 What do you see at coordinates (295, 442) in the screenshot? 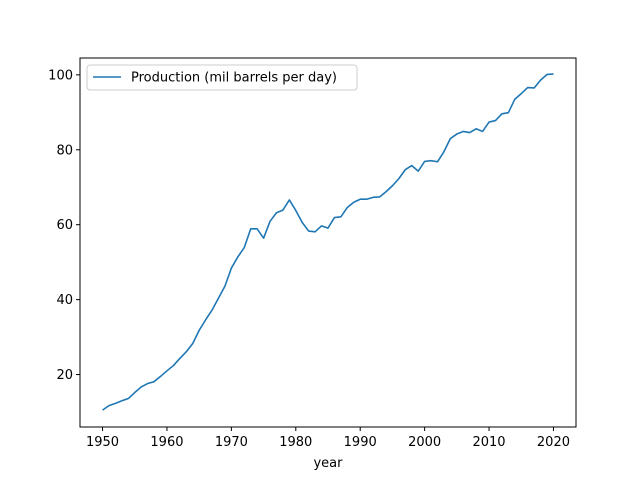
I see `x-tick-label: 1980` at bounding box center [295, 442].